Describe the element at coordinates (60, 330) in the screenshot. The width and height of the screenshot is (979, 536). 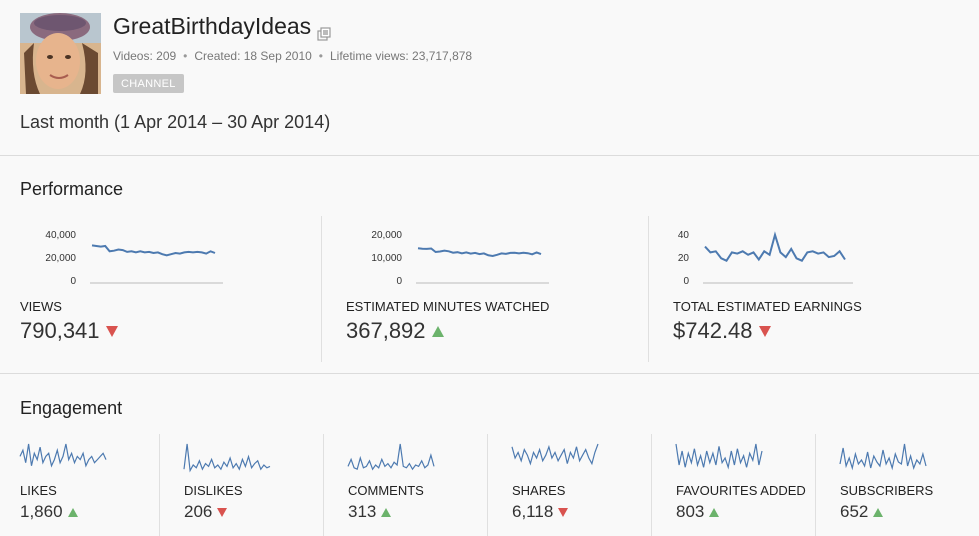
I see `metric-number: 790,341` at that location.